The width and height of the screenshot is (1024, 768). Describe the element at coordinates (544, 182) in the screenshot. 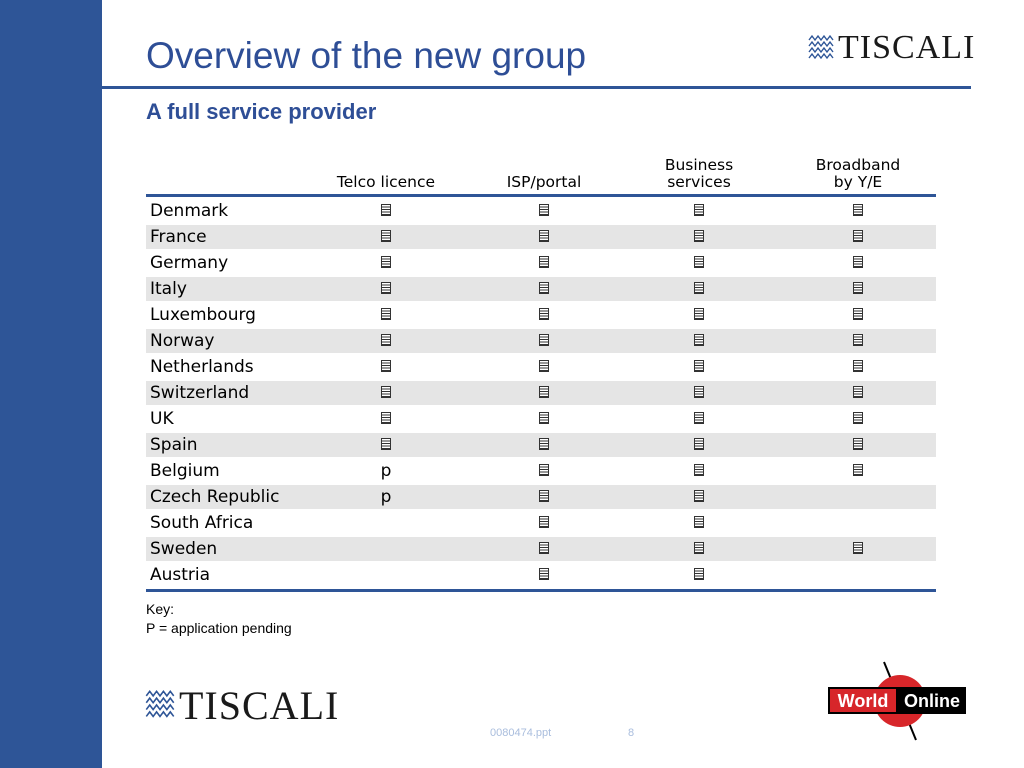

I see `header-isp-label: ISP/portal` at that location.